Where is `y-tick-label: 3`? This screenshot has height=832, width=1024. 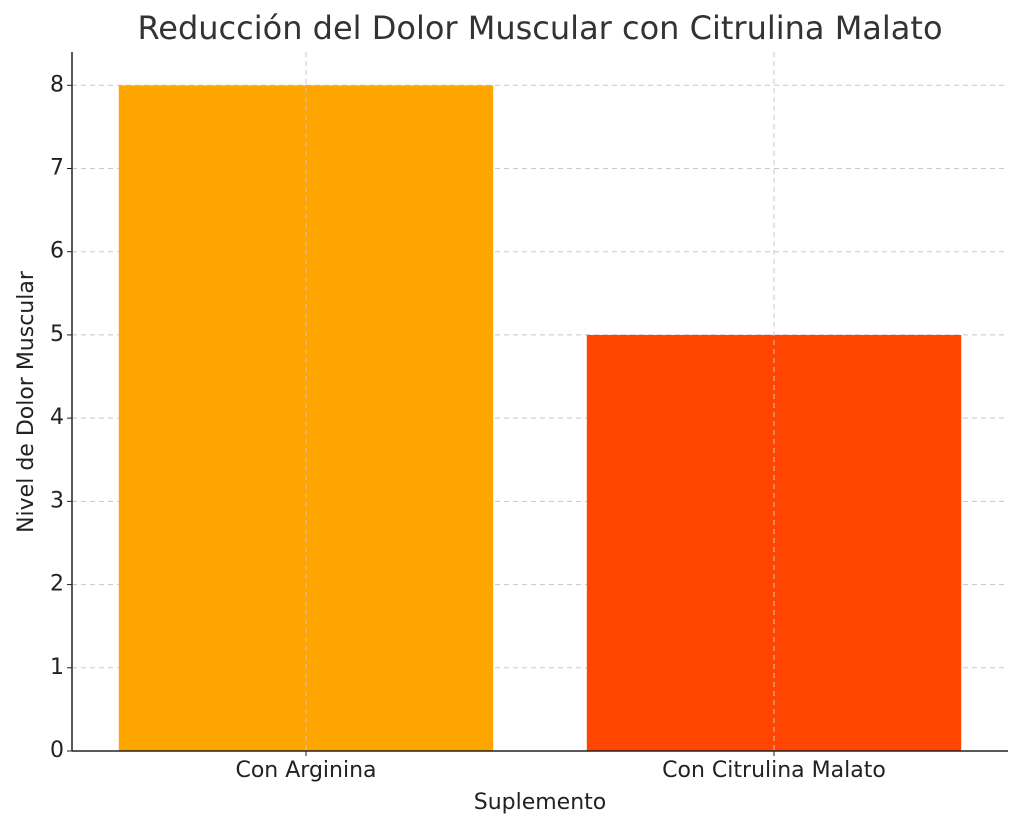
y-tick-label: 3 is located at coordinates (57, 500).